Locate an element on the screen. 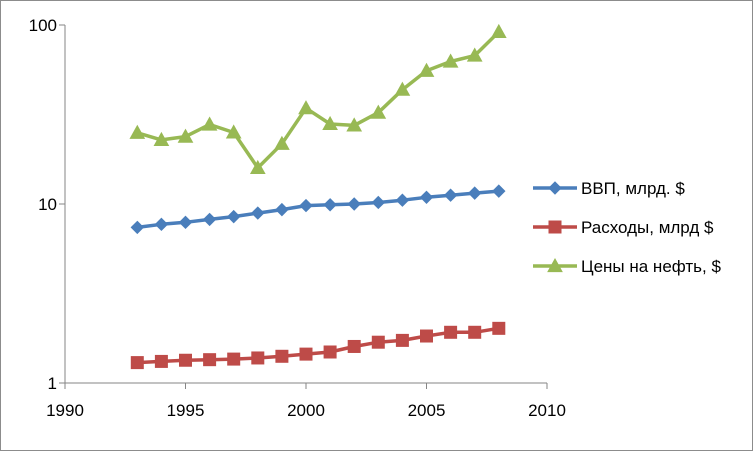 The width and height of the screenshot is (753, 451). y-tick-label: 1 is located at coordinates (52, 383).